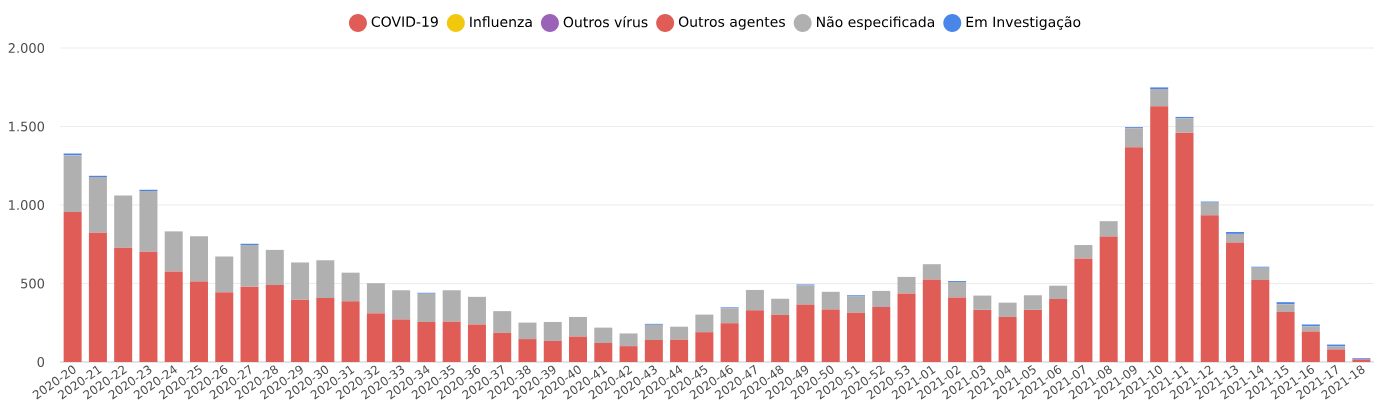 The height and width of the screenshot is (418, 1381). I want to click on y-tick-label: 500, so click(33, 283).